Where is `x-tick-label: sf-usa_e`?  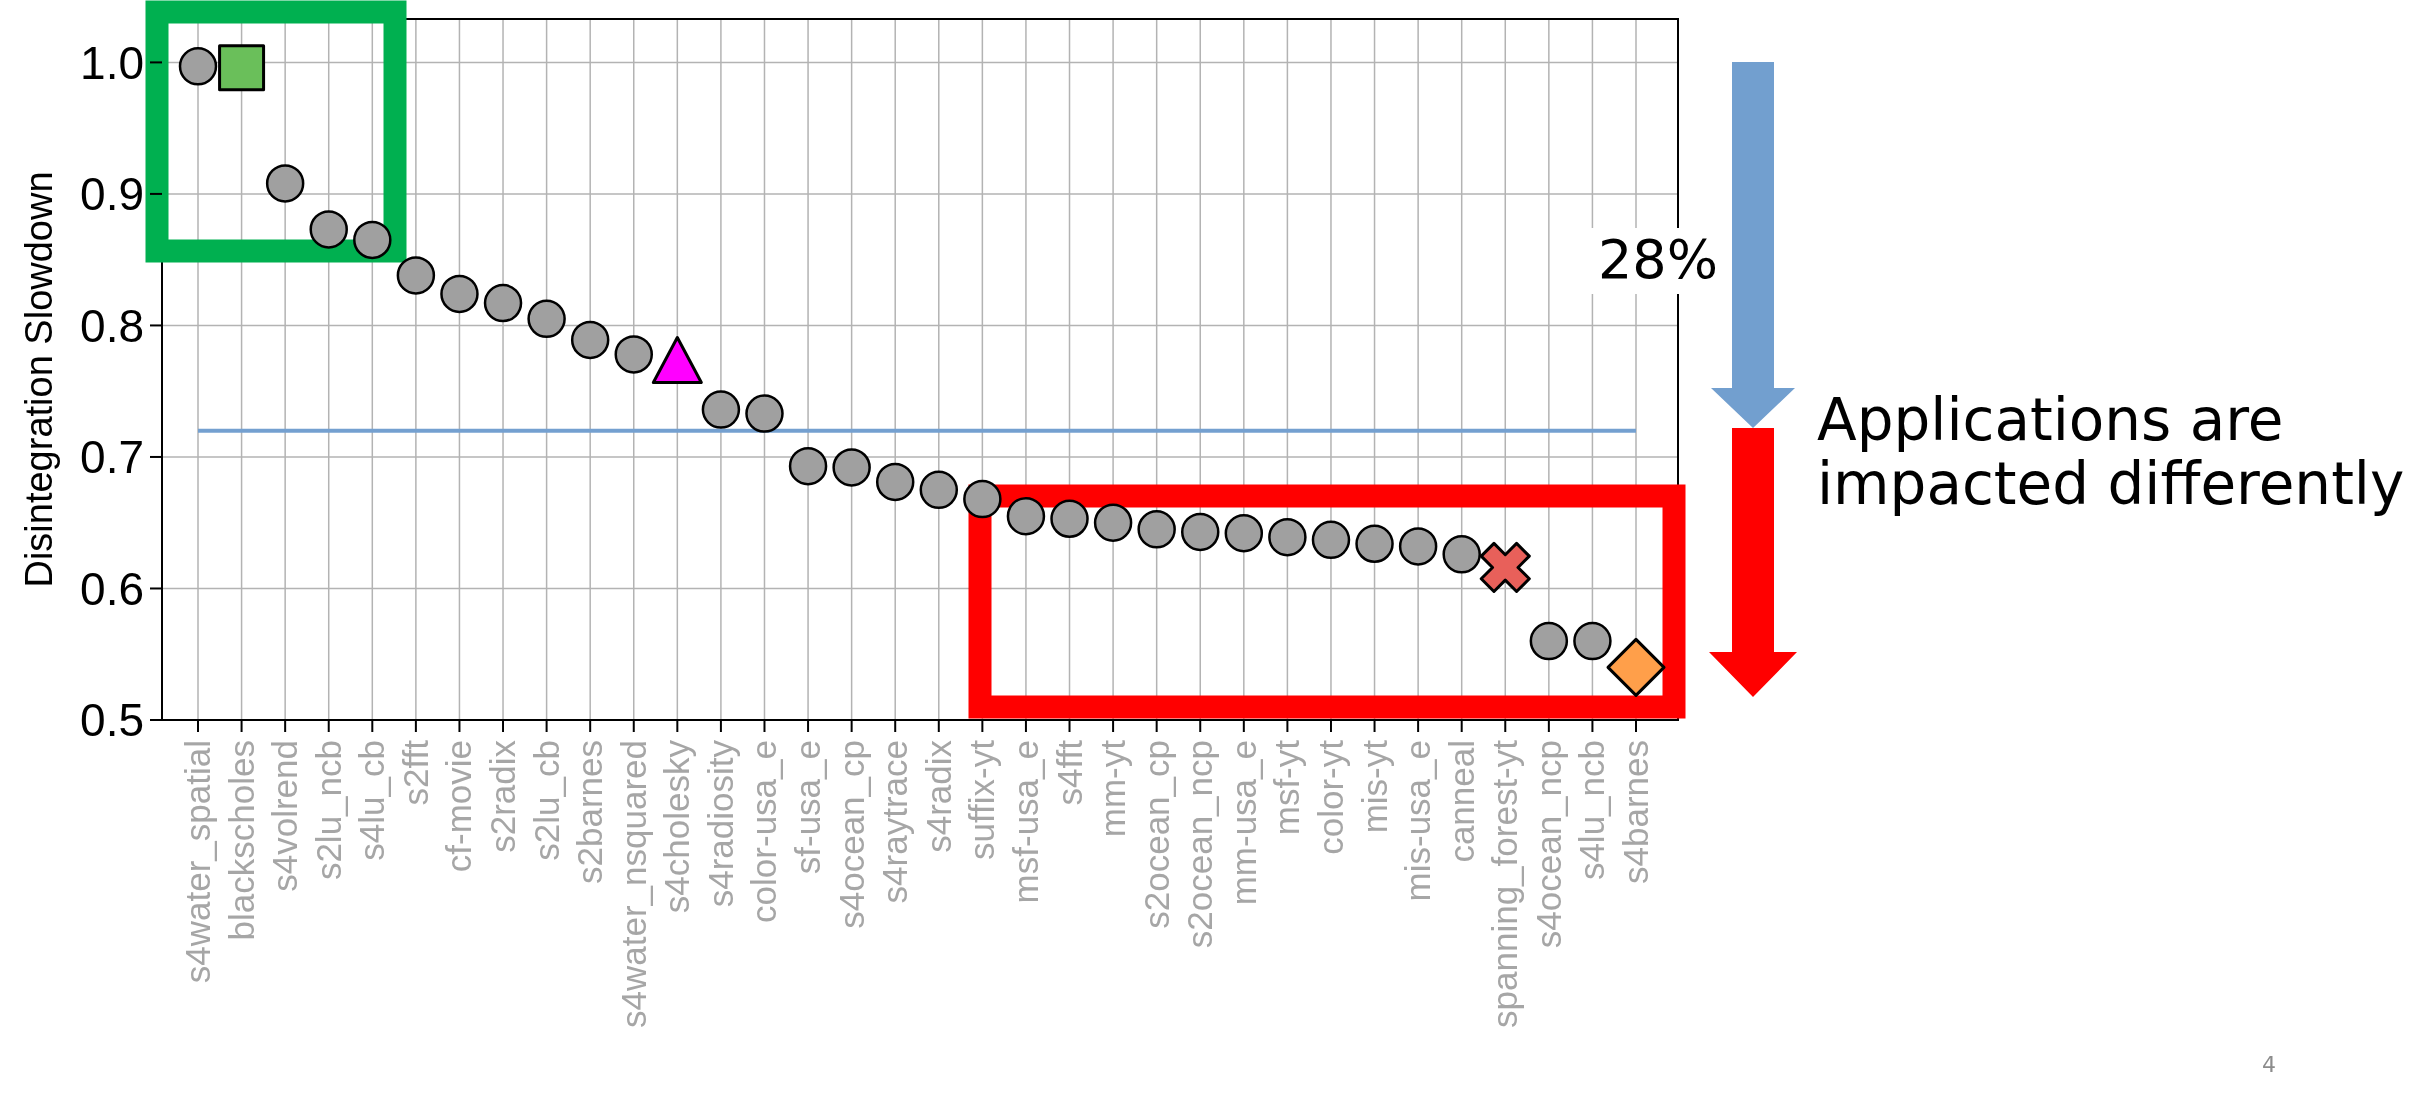 x-tick-label: sf-usa_e is located at coordinates (808, 807).